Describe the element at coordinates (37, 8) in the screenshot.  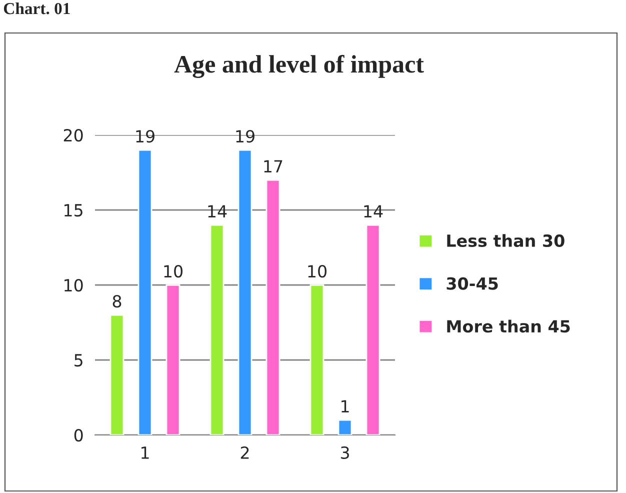
I see `text: Chart. 01` at that location.